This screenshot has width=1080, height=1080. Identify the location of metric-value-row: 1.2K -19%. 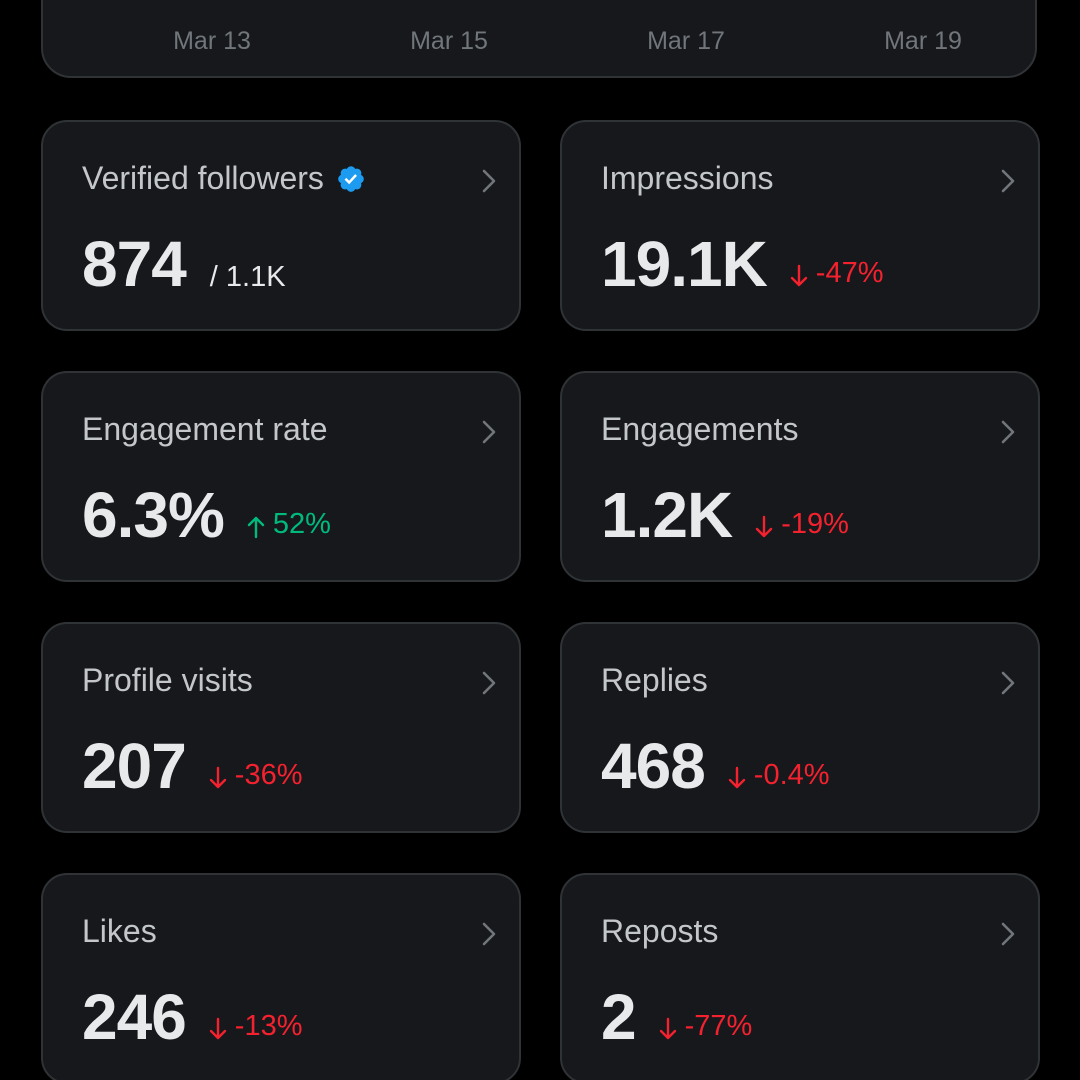
(725, 515).